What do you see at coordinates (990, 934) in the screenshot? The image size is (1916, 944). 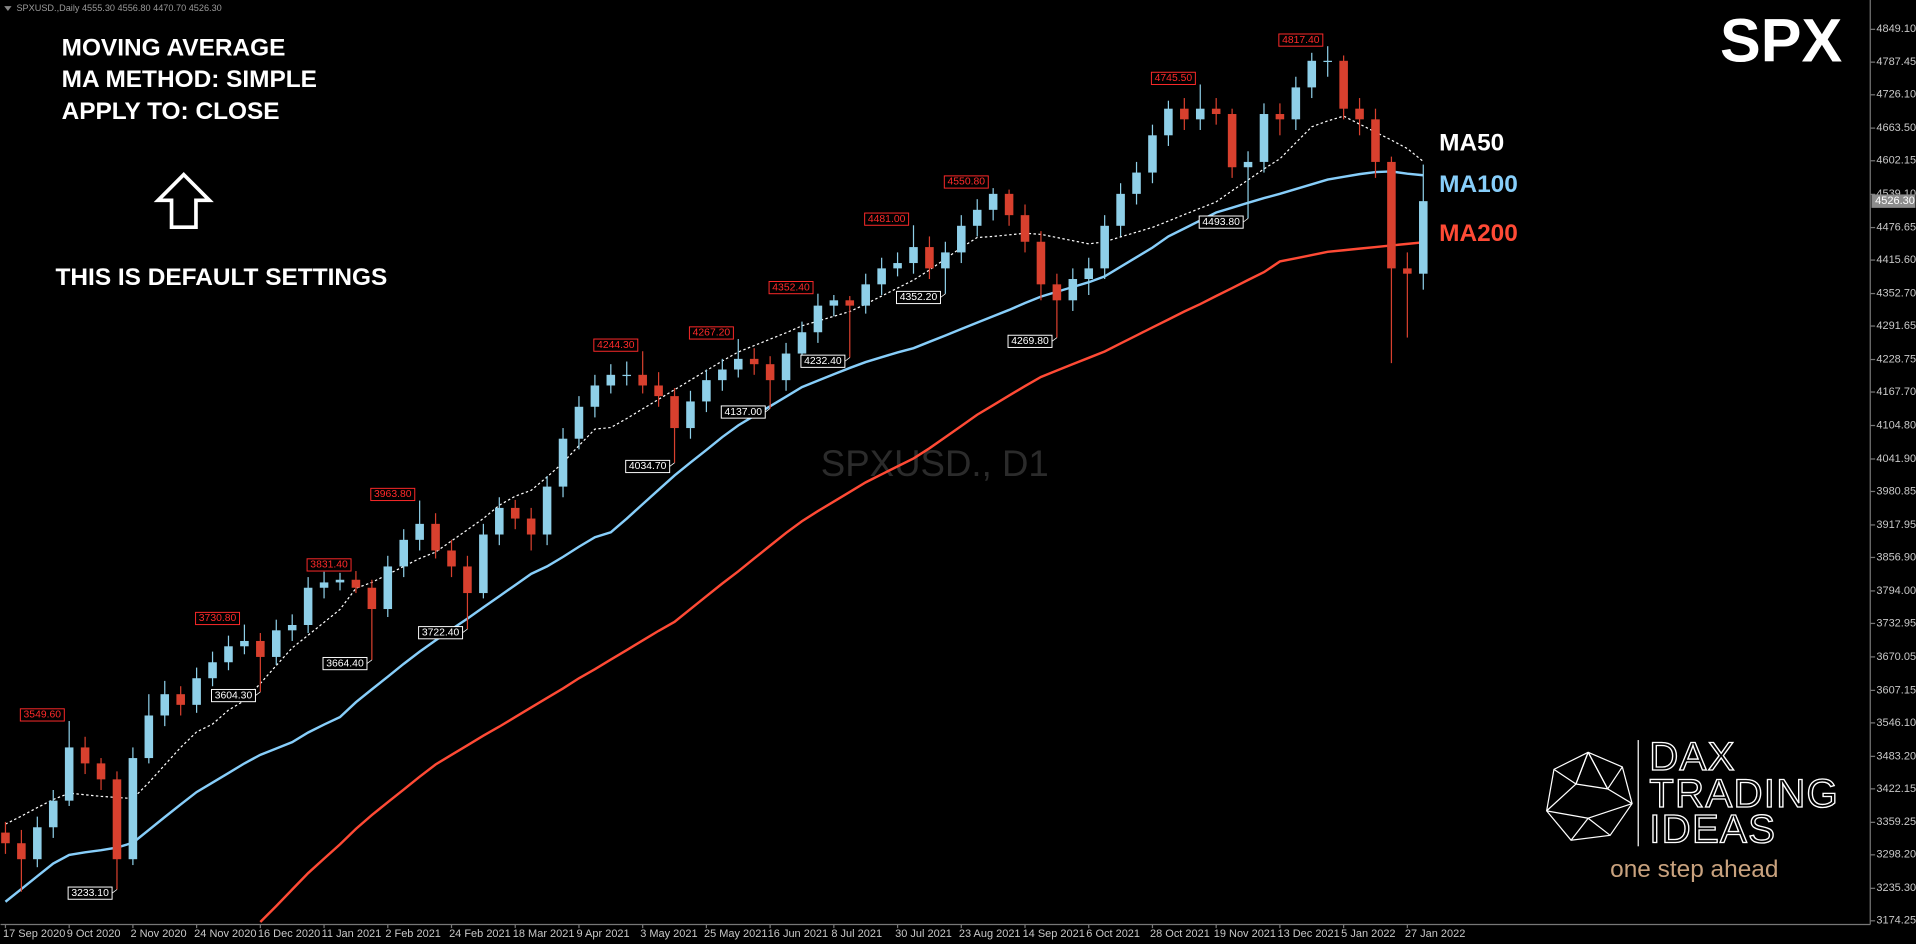 I see `x-tick-label: 23 Aug 2021` at bounding box center [990, 934].